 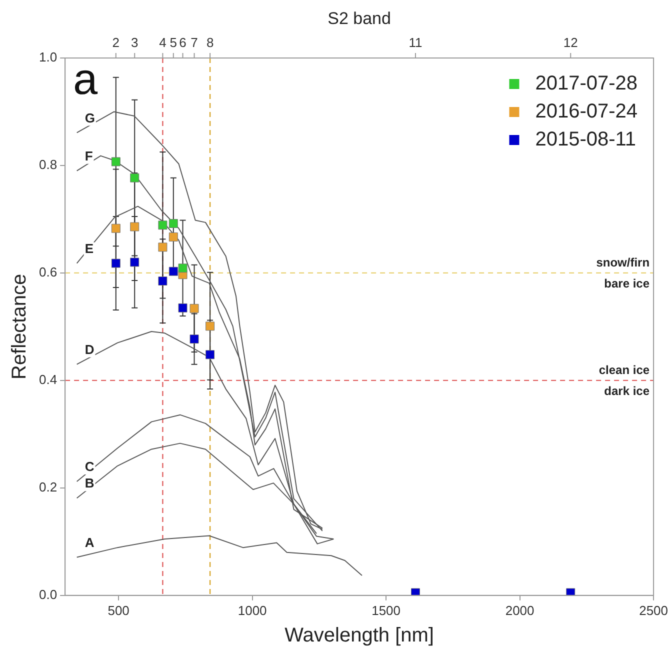 What do you see at coordinates (119, 610) in the screenshot?
I see `x-tick-label: 500` at bounding box center [119, 610].